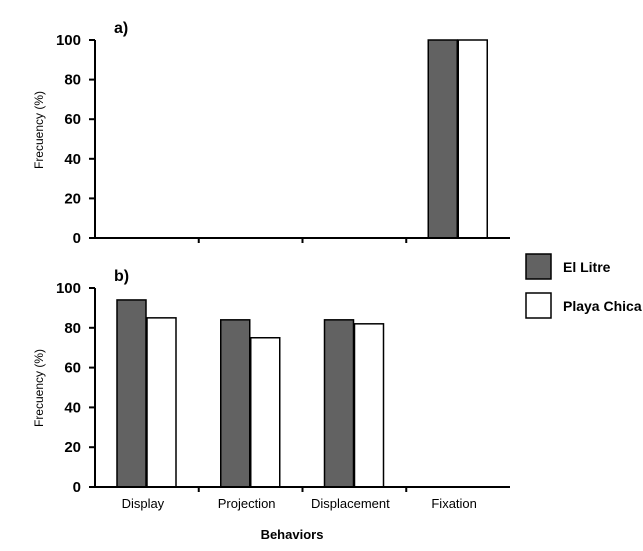 The image size is (643, 551). What do you see at coordinates (369, 405) in the screenshot?
I see `bar-b-playa-chica-displacement` at bounding box center [369, 405].